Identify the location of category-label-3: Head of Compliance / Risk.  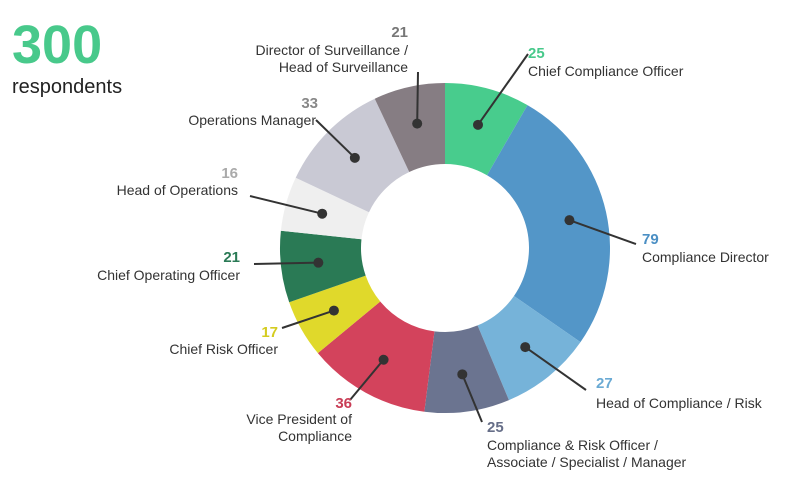
(679, 403).